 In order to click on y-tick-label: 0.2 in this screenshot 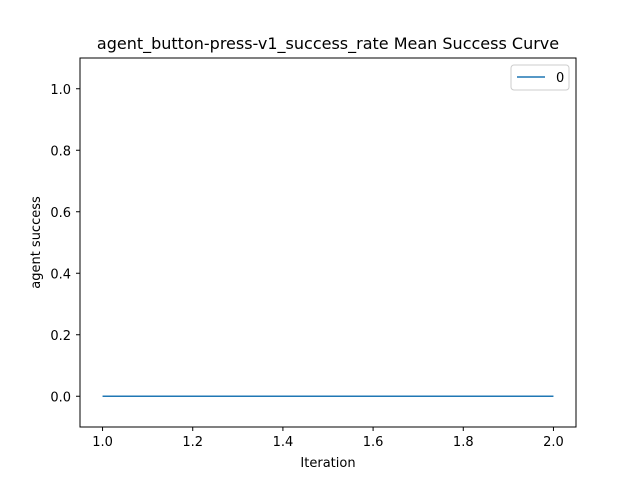, I will do `click(60, 336)`.